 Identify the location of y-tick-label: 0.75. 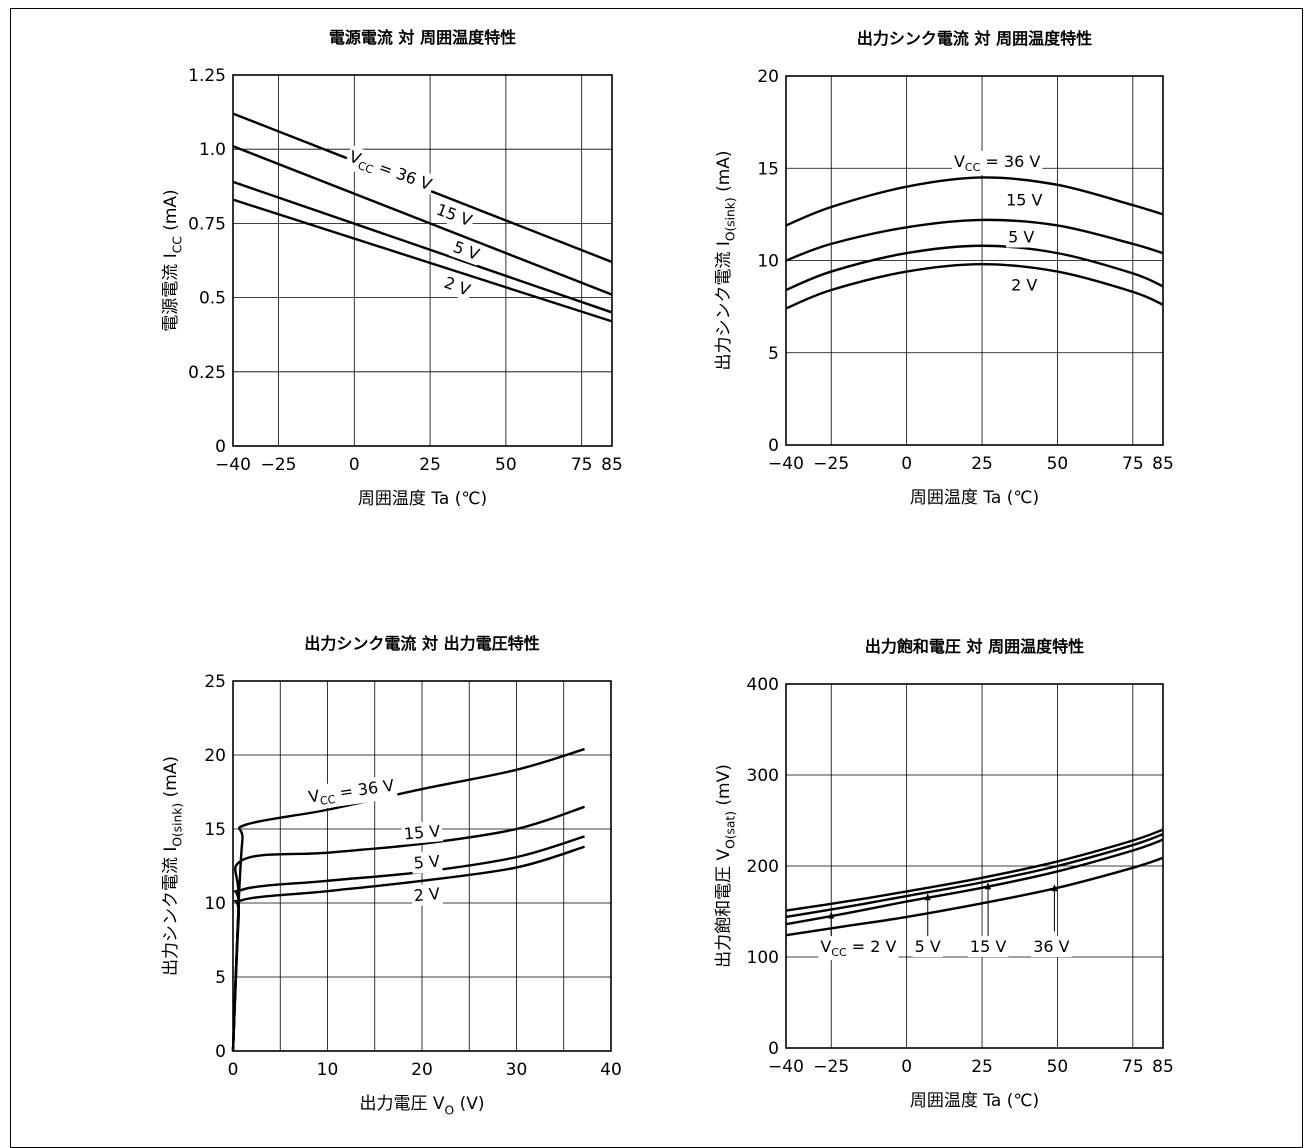
(207, 224).